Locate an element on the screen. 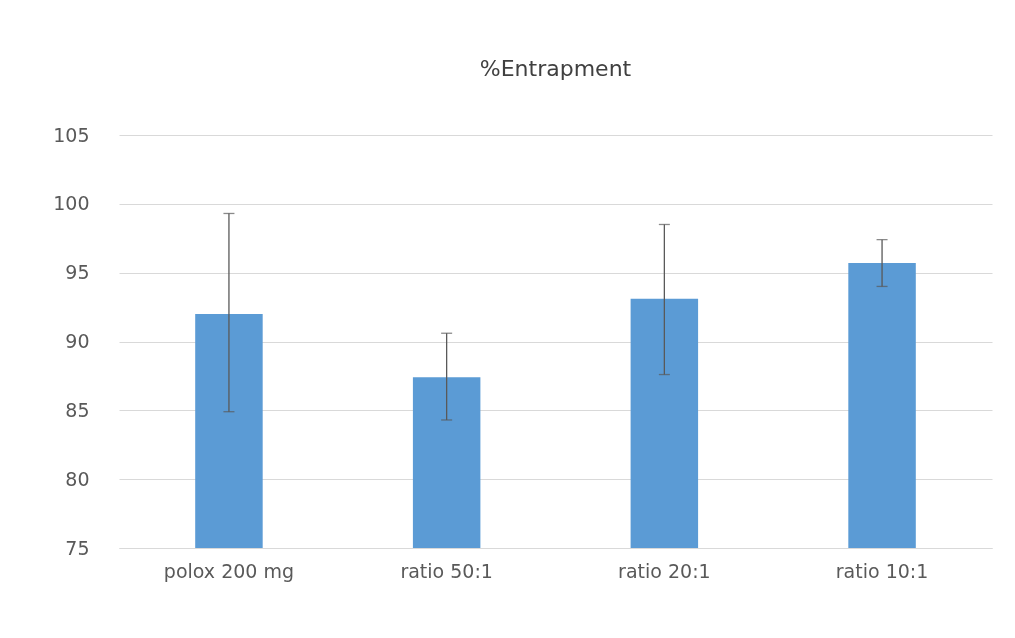 The image size is (1015, 638). x-tick-label: ratio 10:1 is located at coordinates (882, 570).